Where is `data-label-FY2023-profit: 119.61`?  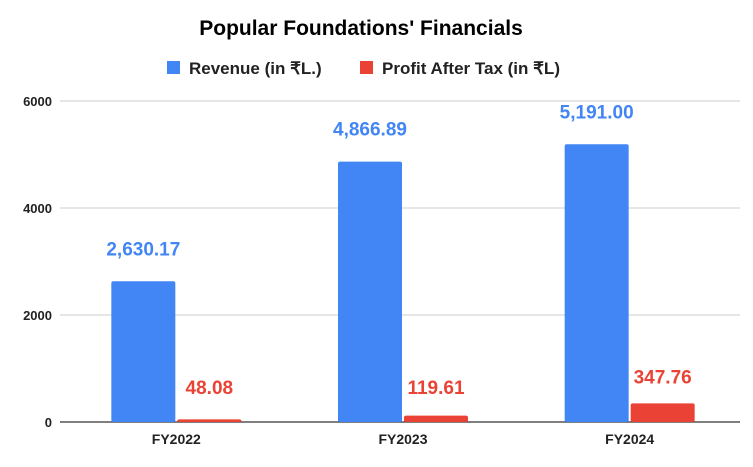 data-label-FY2023-profit: 119.61 is located at coordinates (435, 388).